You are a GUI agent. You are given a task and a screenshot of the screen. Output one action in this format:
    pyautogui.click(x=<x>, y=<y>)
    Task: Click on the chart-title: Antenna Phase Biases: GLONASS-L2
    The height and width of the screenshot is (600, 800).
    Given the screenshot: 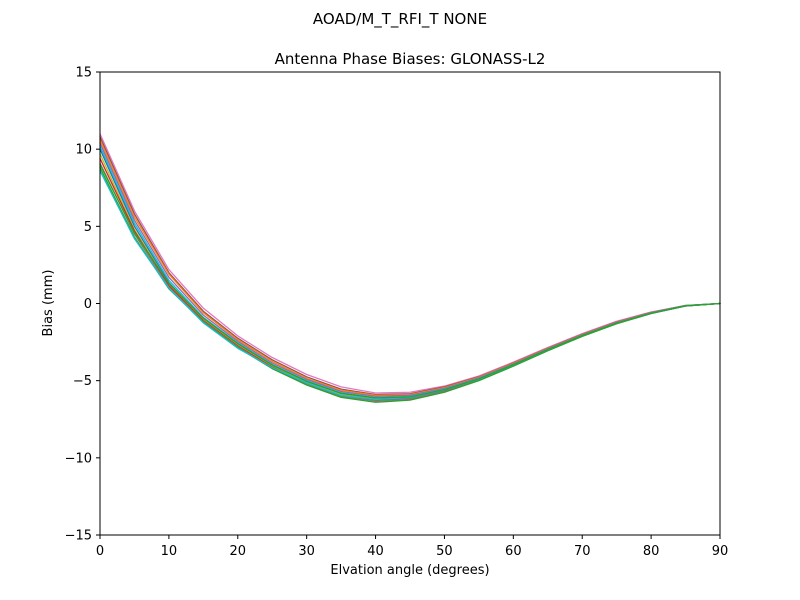 What is the action you would take?
    pyautogui.click(x=410, y=59)
    